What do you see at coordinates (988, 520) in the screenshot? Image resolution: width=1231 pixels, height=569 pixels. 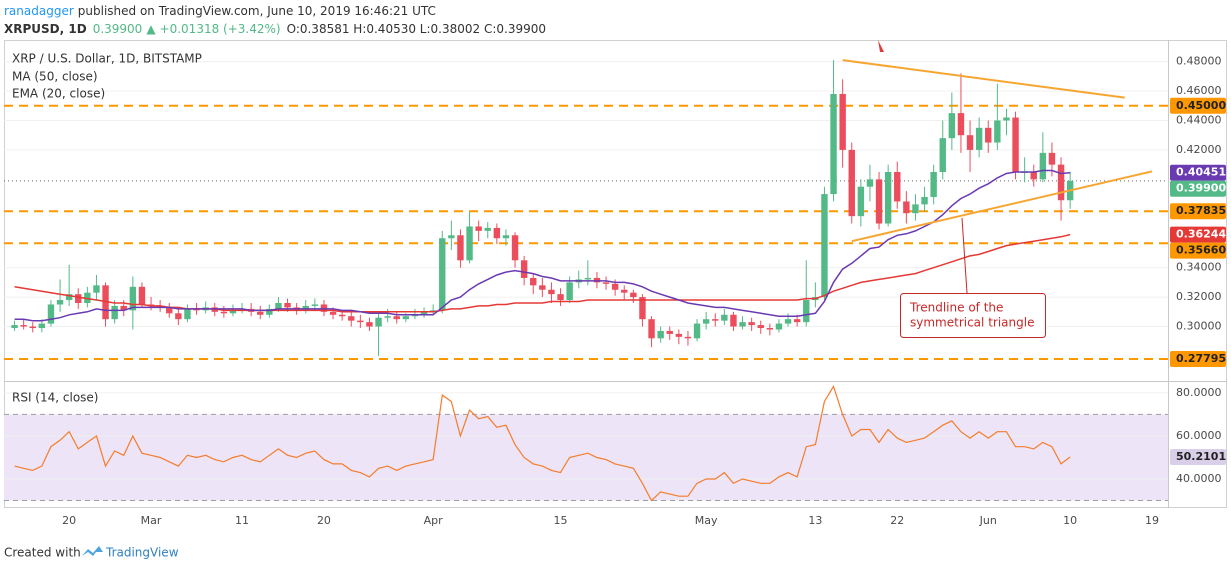 I see `x-tick-label: Jun` at bounding box center [988, 520].